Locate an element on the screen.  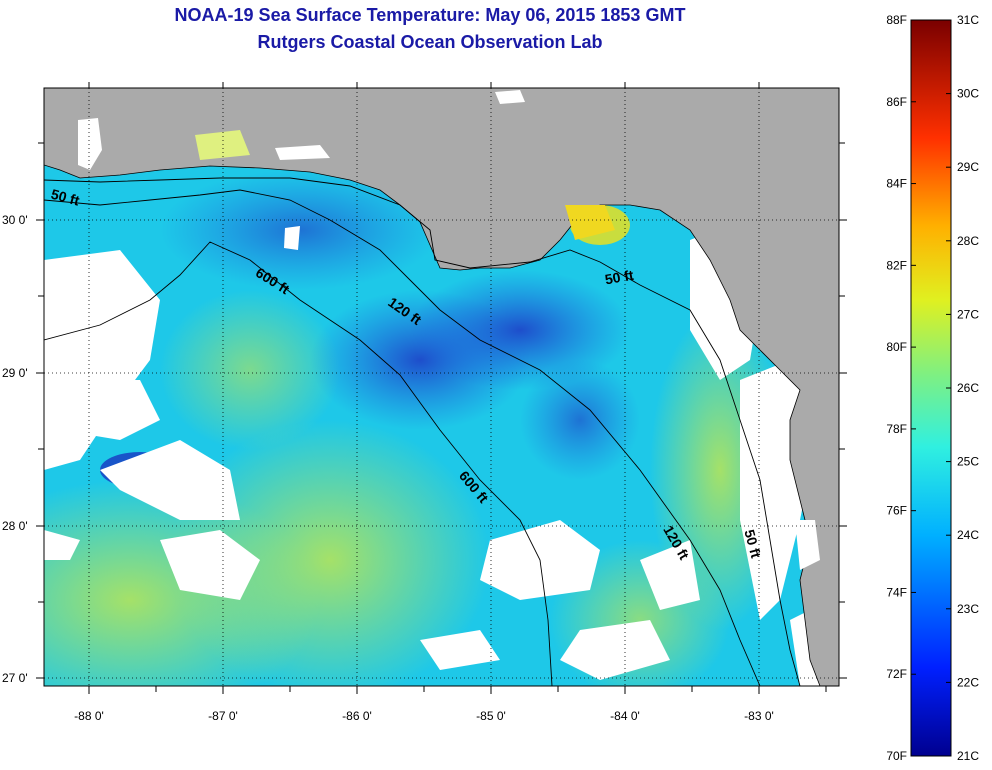
colorbar-f-label: 80F is located at coordinates (896, 347).